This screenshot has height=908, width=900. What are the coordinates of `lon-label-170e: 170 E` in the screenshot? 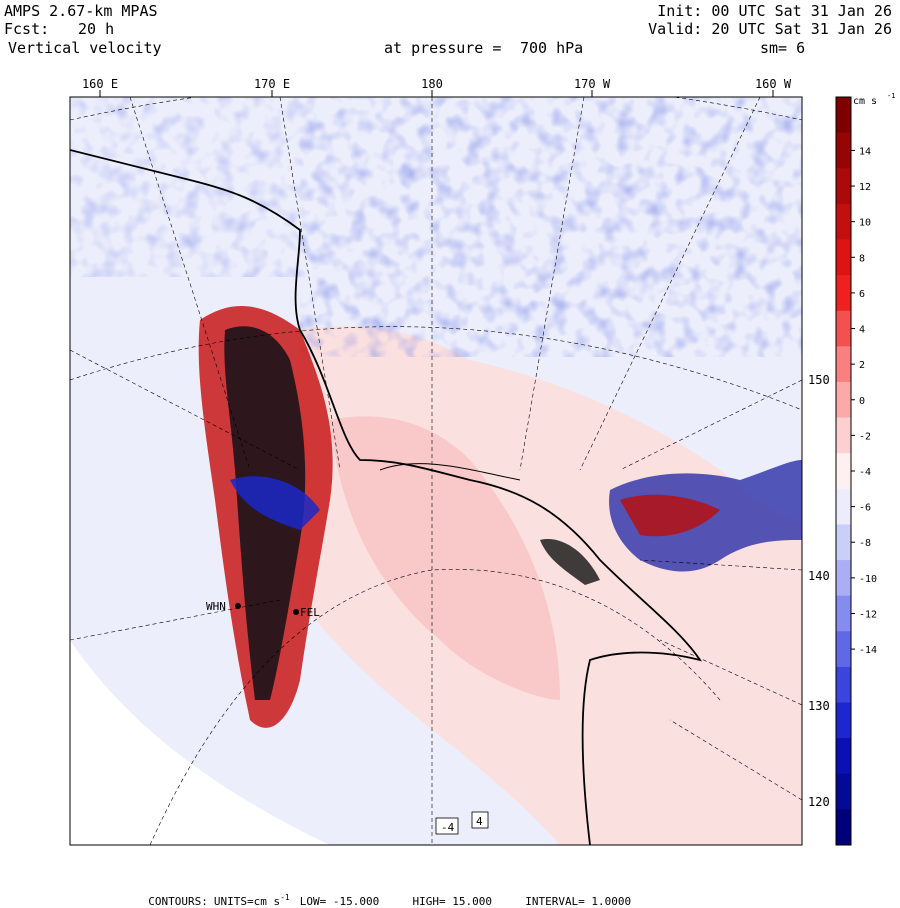 It's located at (272, 84).